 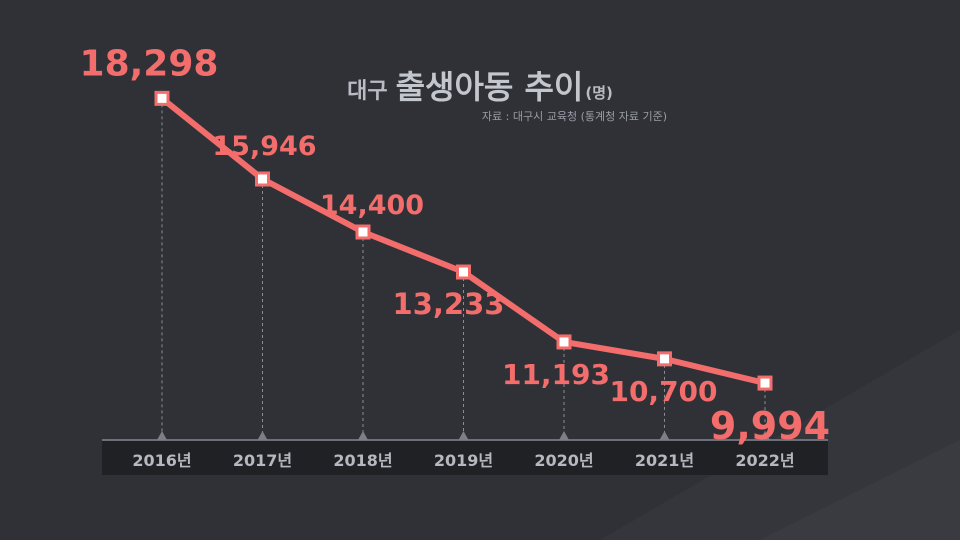 What do you see at coordinates (449, 304) in the screenshot?
I see `value-label-2019년: 13,233` at bounding box center [449, 304].